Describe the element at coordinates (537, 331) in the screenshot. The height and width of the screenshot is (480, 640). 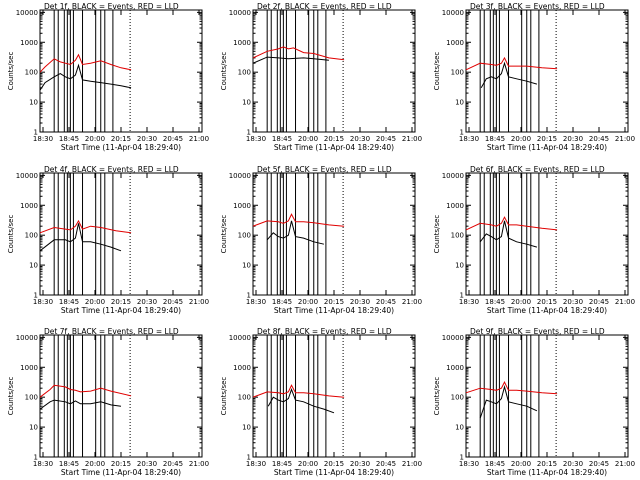
I see `panel-title: Det 9f, BLACK = Events, RED = LLD` at that location.